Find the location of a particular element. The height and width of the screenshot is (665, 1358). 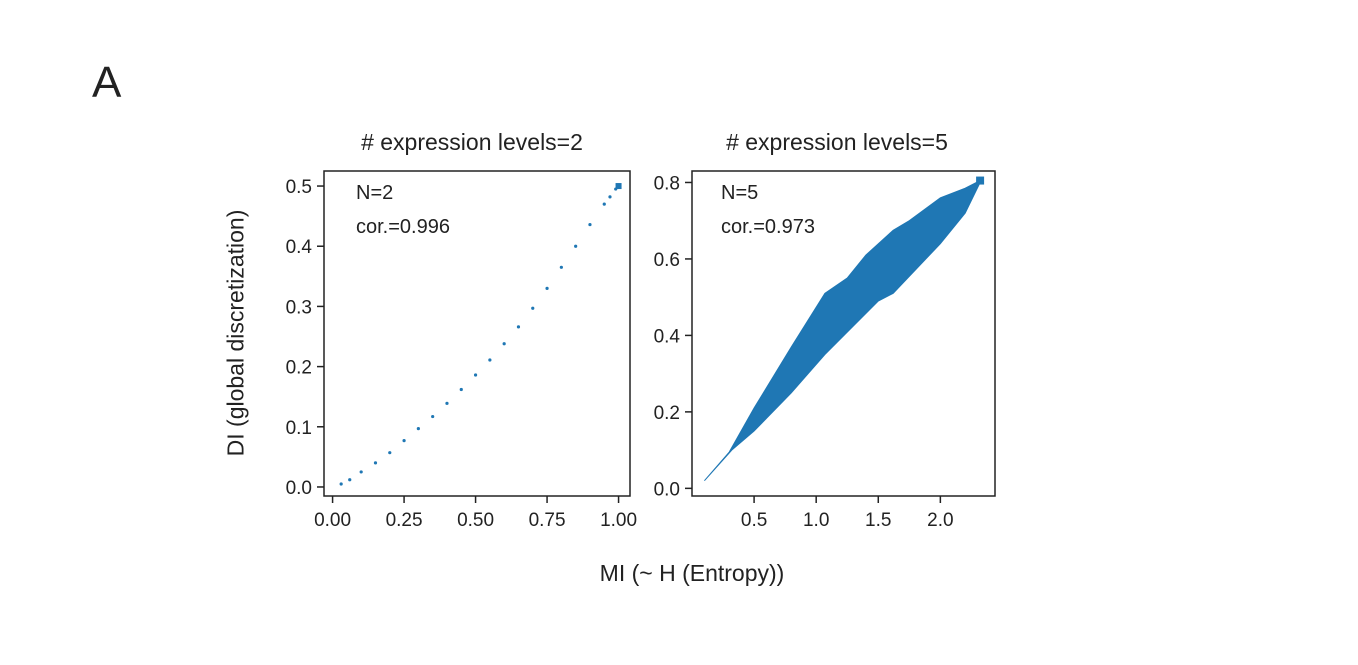

shared-x-axis-label: MI (~ H (Entropy)) is located at coordinates (692, 573).